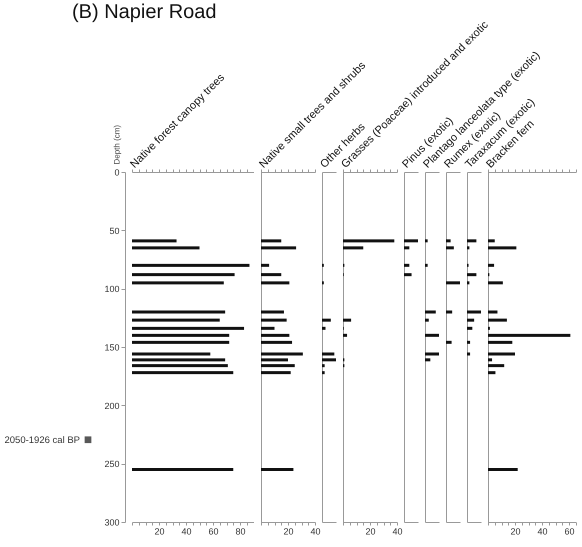  I want to click on y-tick-label: 300, so click(112, 523).